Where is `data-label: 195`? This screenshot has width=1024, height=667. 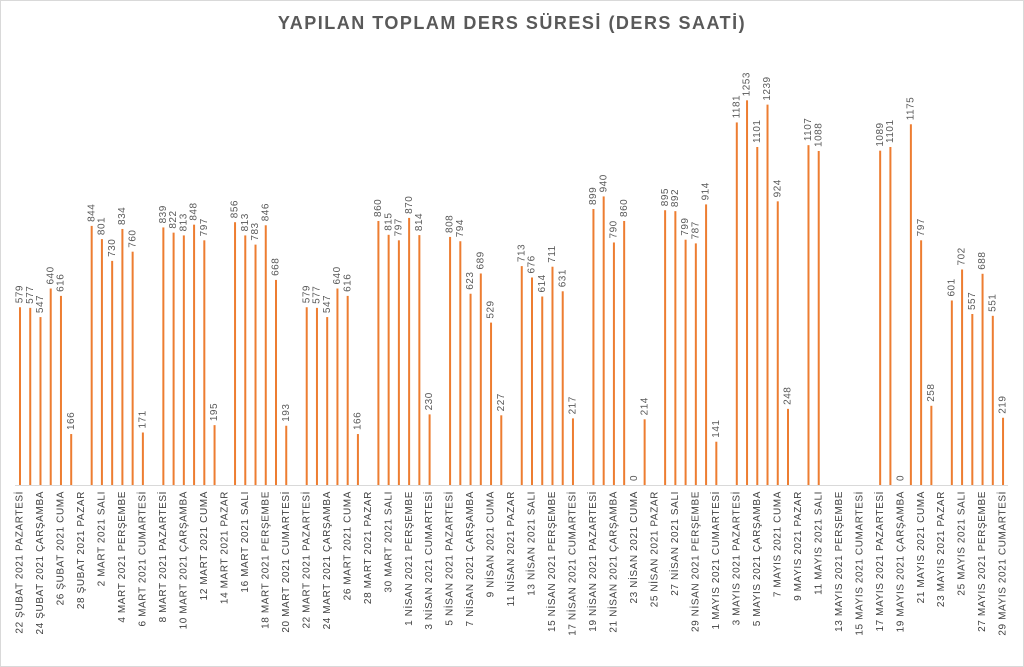 data-label: 195 is located at coordinates (214, 412).